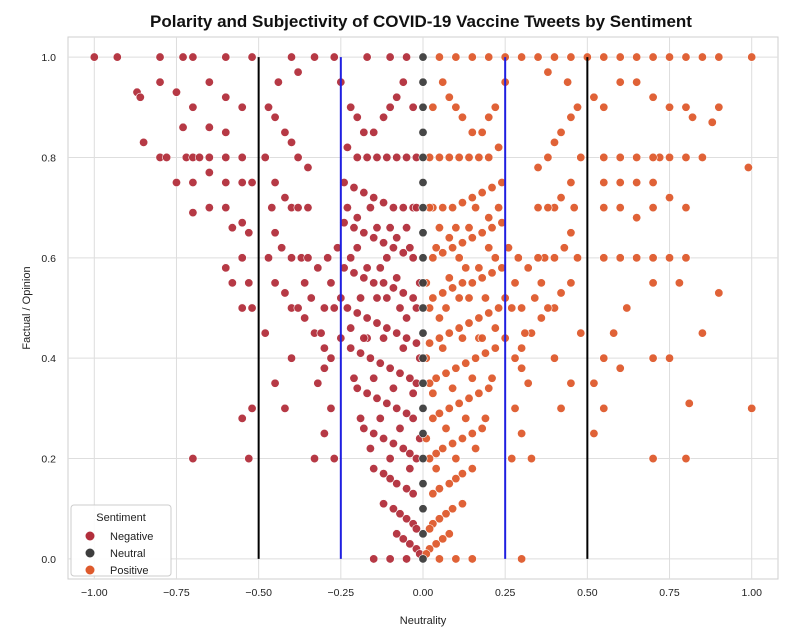 Image resolution: width=792 pixels, height=635 pixels. I want to click on legend-title: Sentiment, so click(121, 518).